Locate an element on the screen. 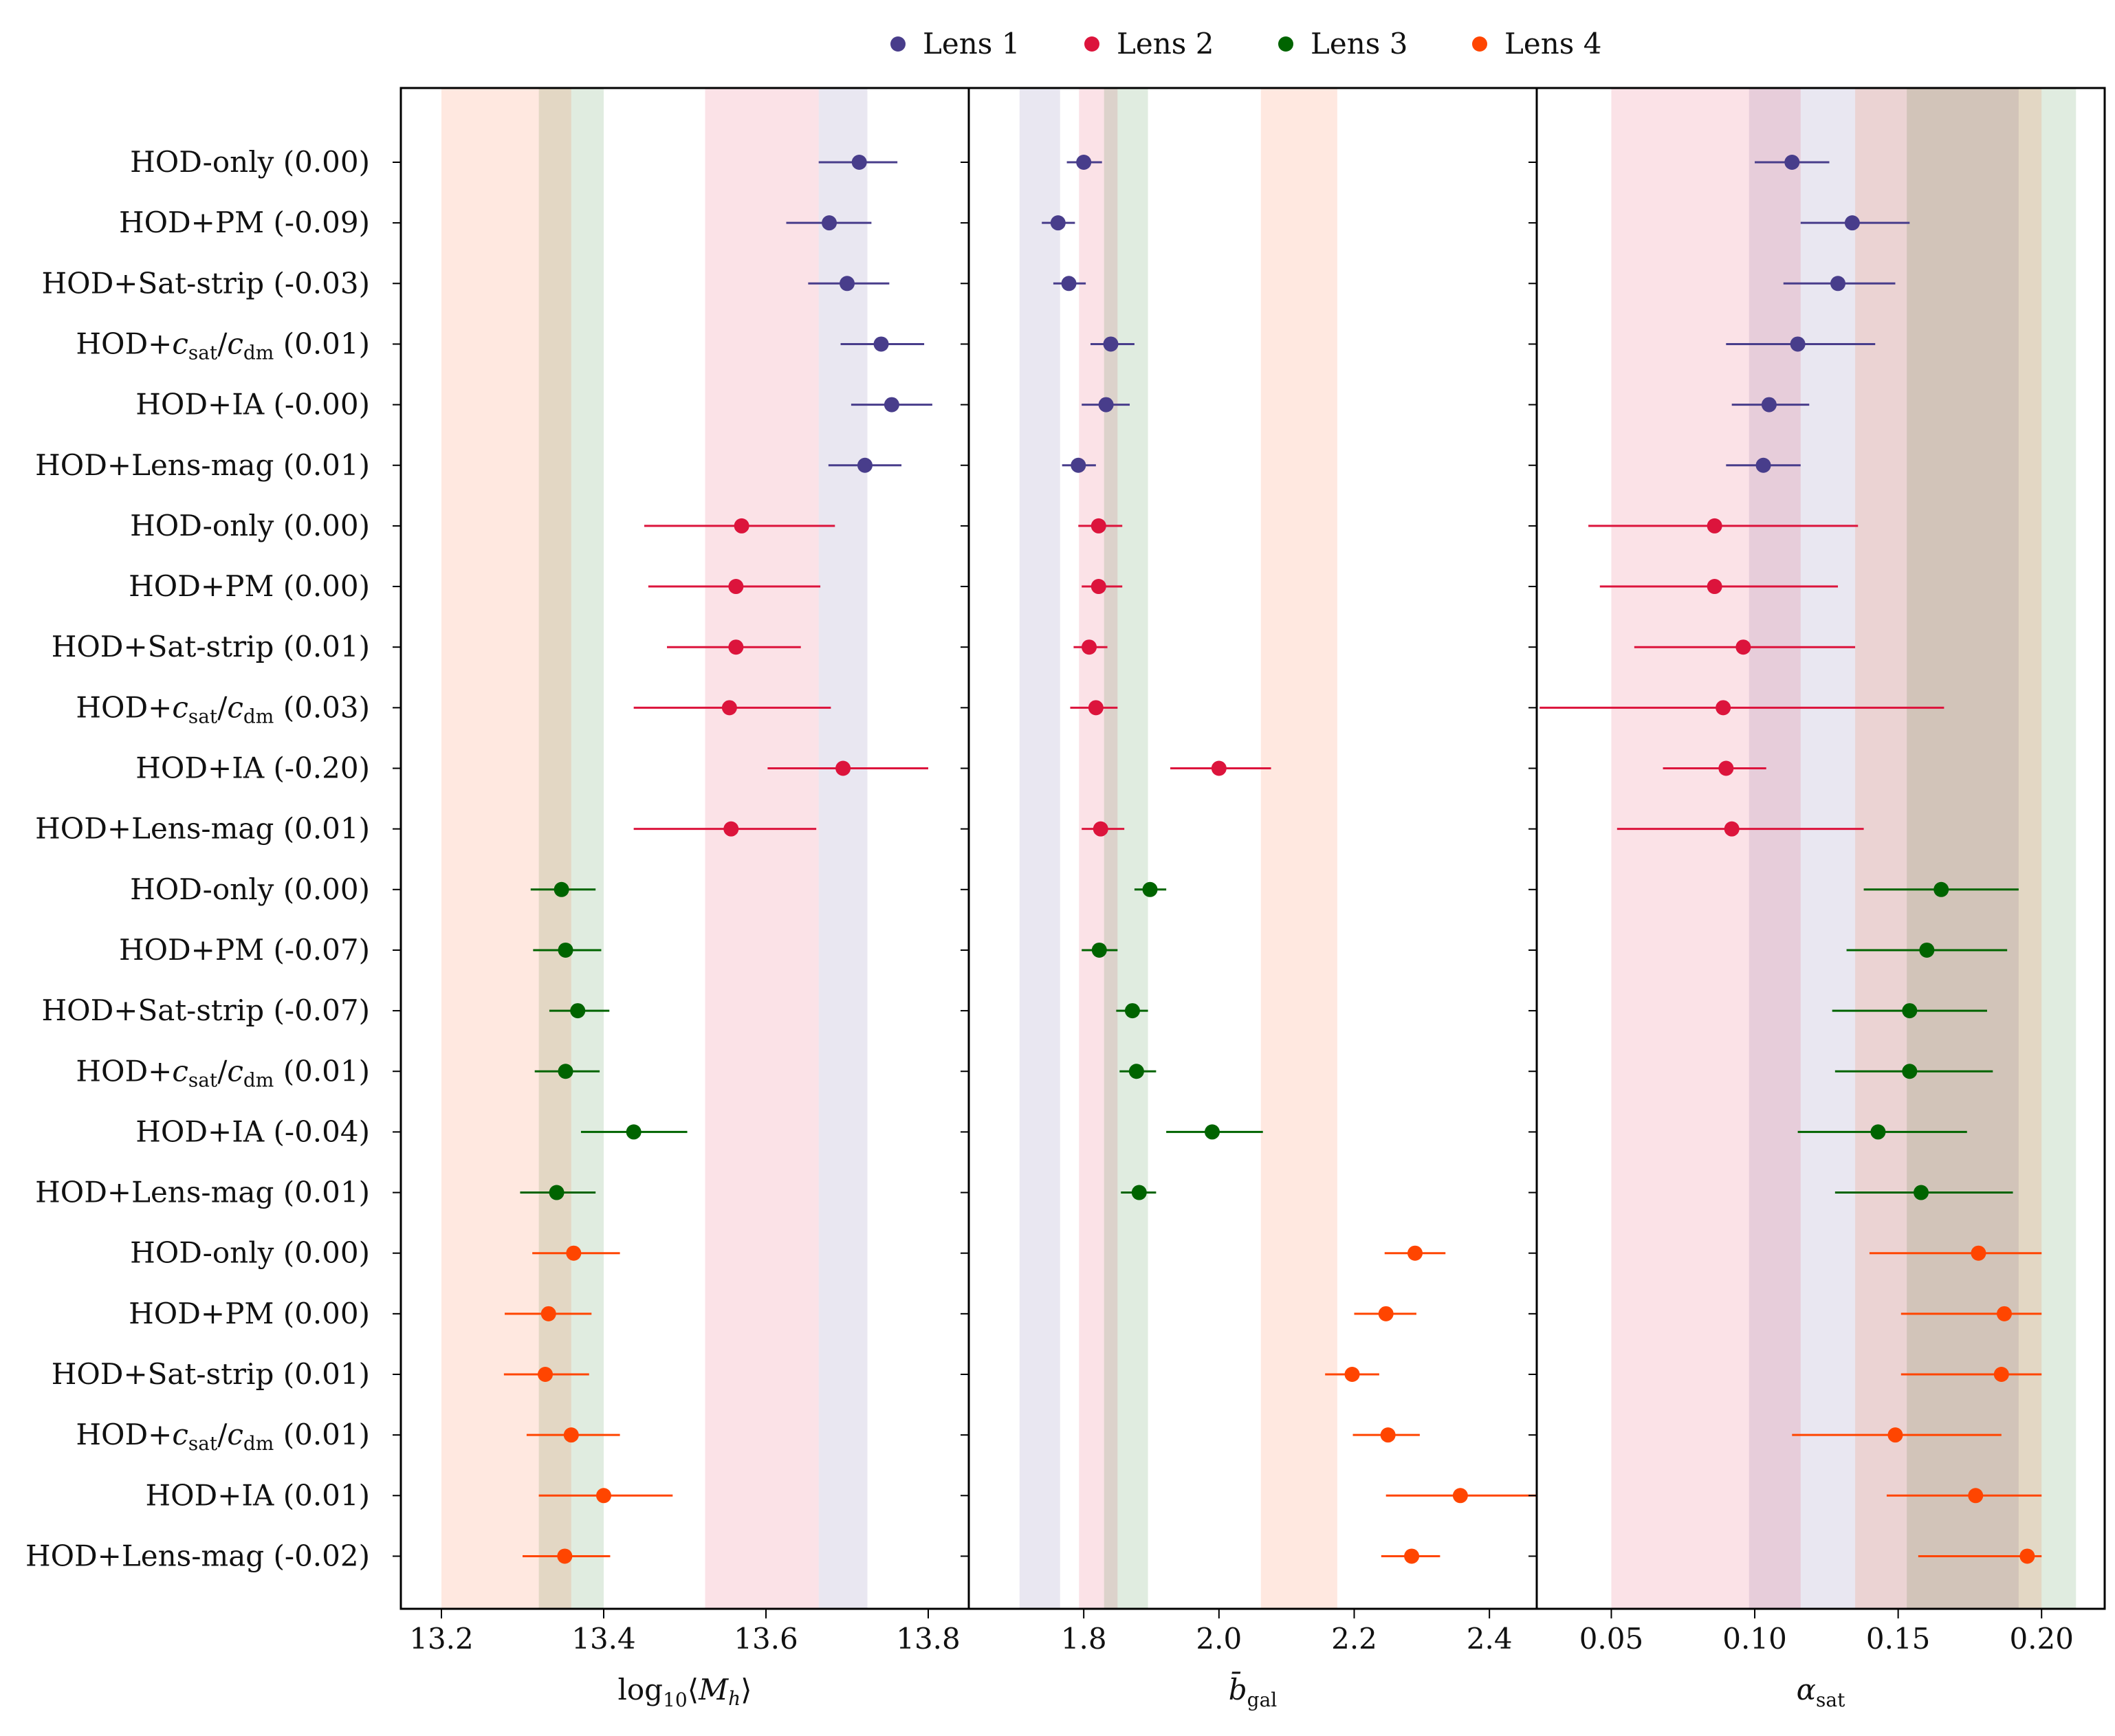  x-tick-label: 13.4 is located at coordinates (603, 1639).